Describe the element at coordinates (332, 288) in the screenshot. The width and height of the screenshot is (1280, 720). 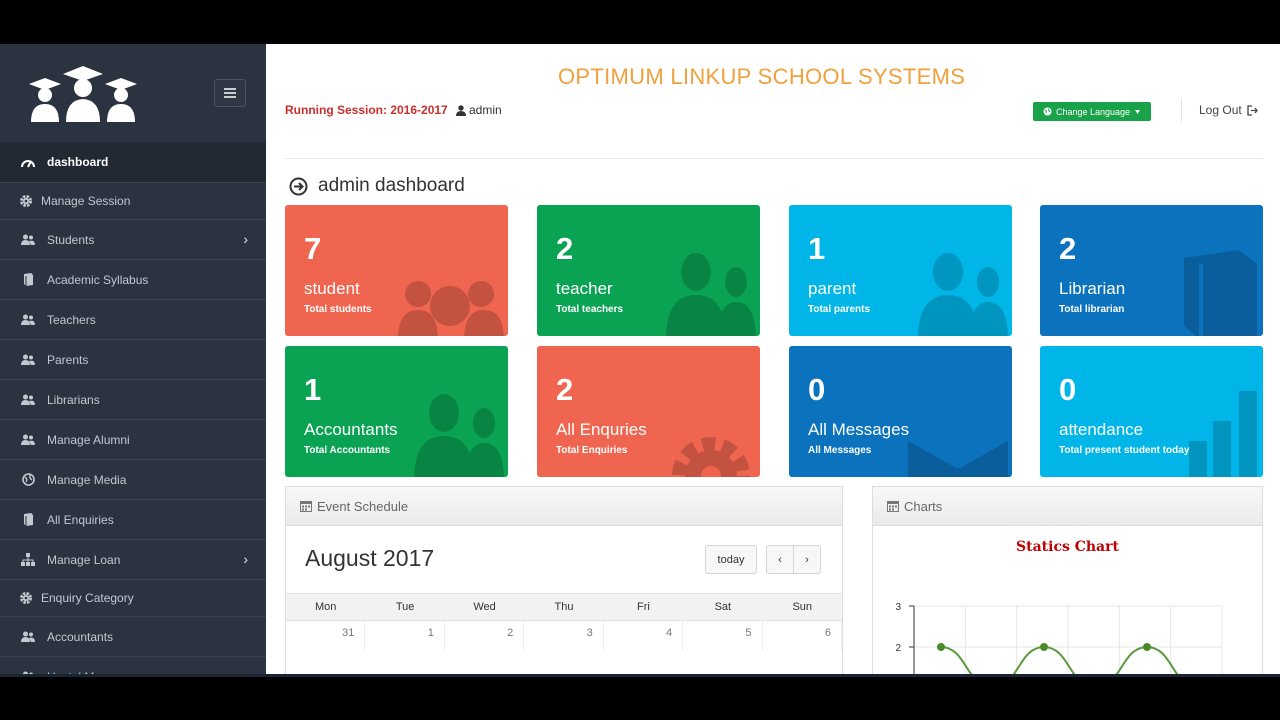
I see `tile-label: student` at that location.